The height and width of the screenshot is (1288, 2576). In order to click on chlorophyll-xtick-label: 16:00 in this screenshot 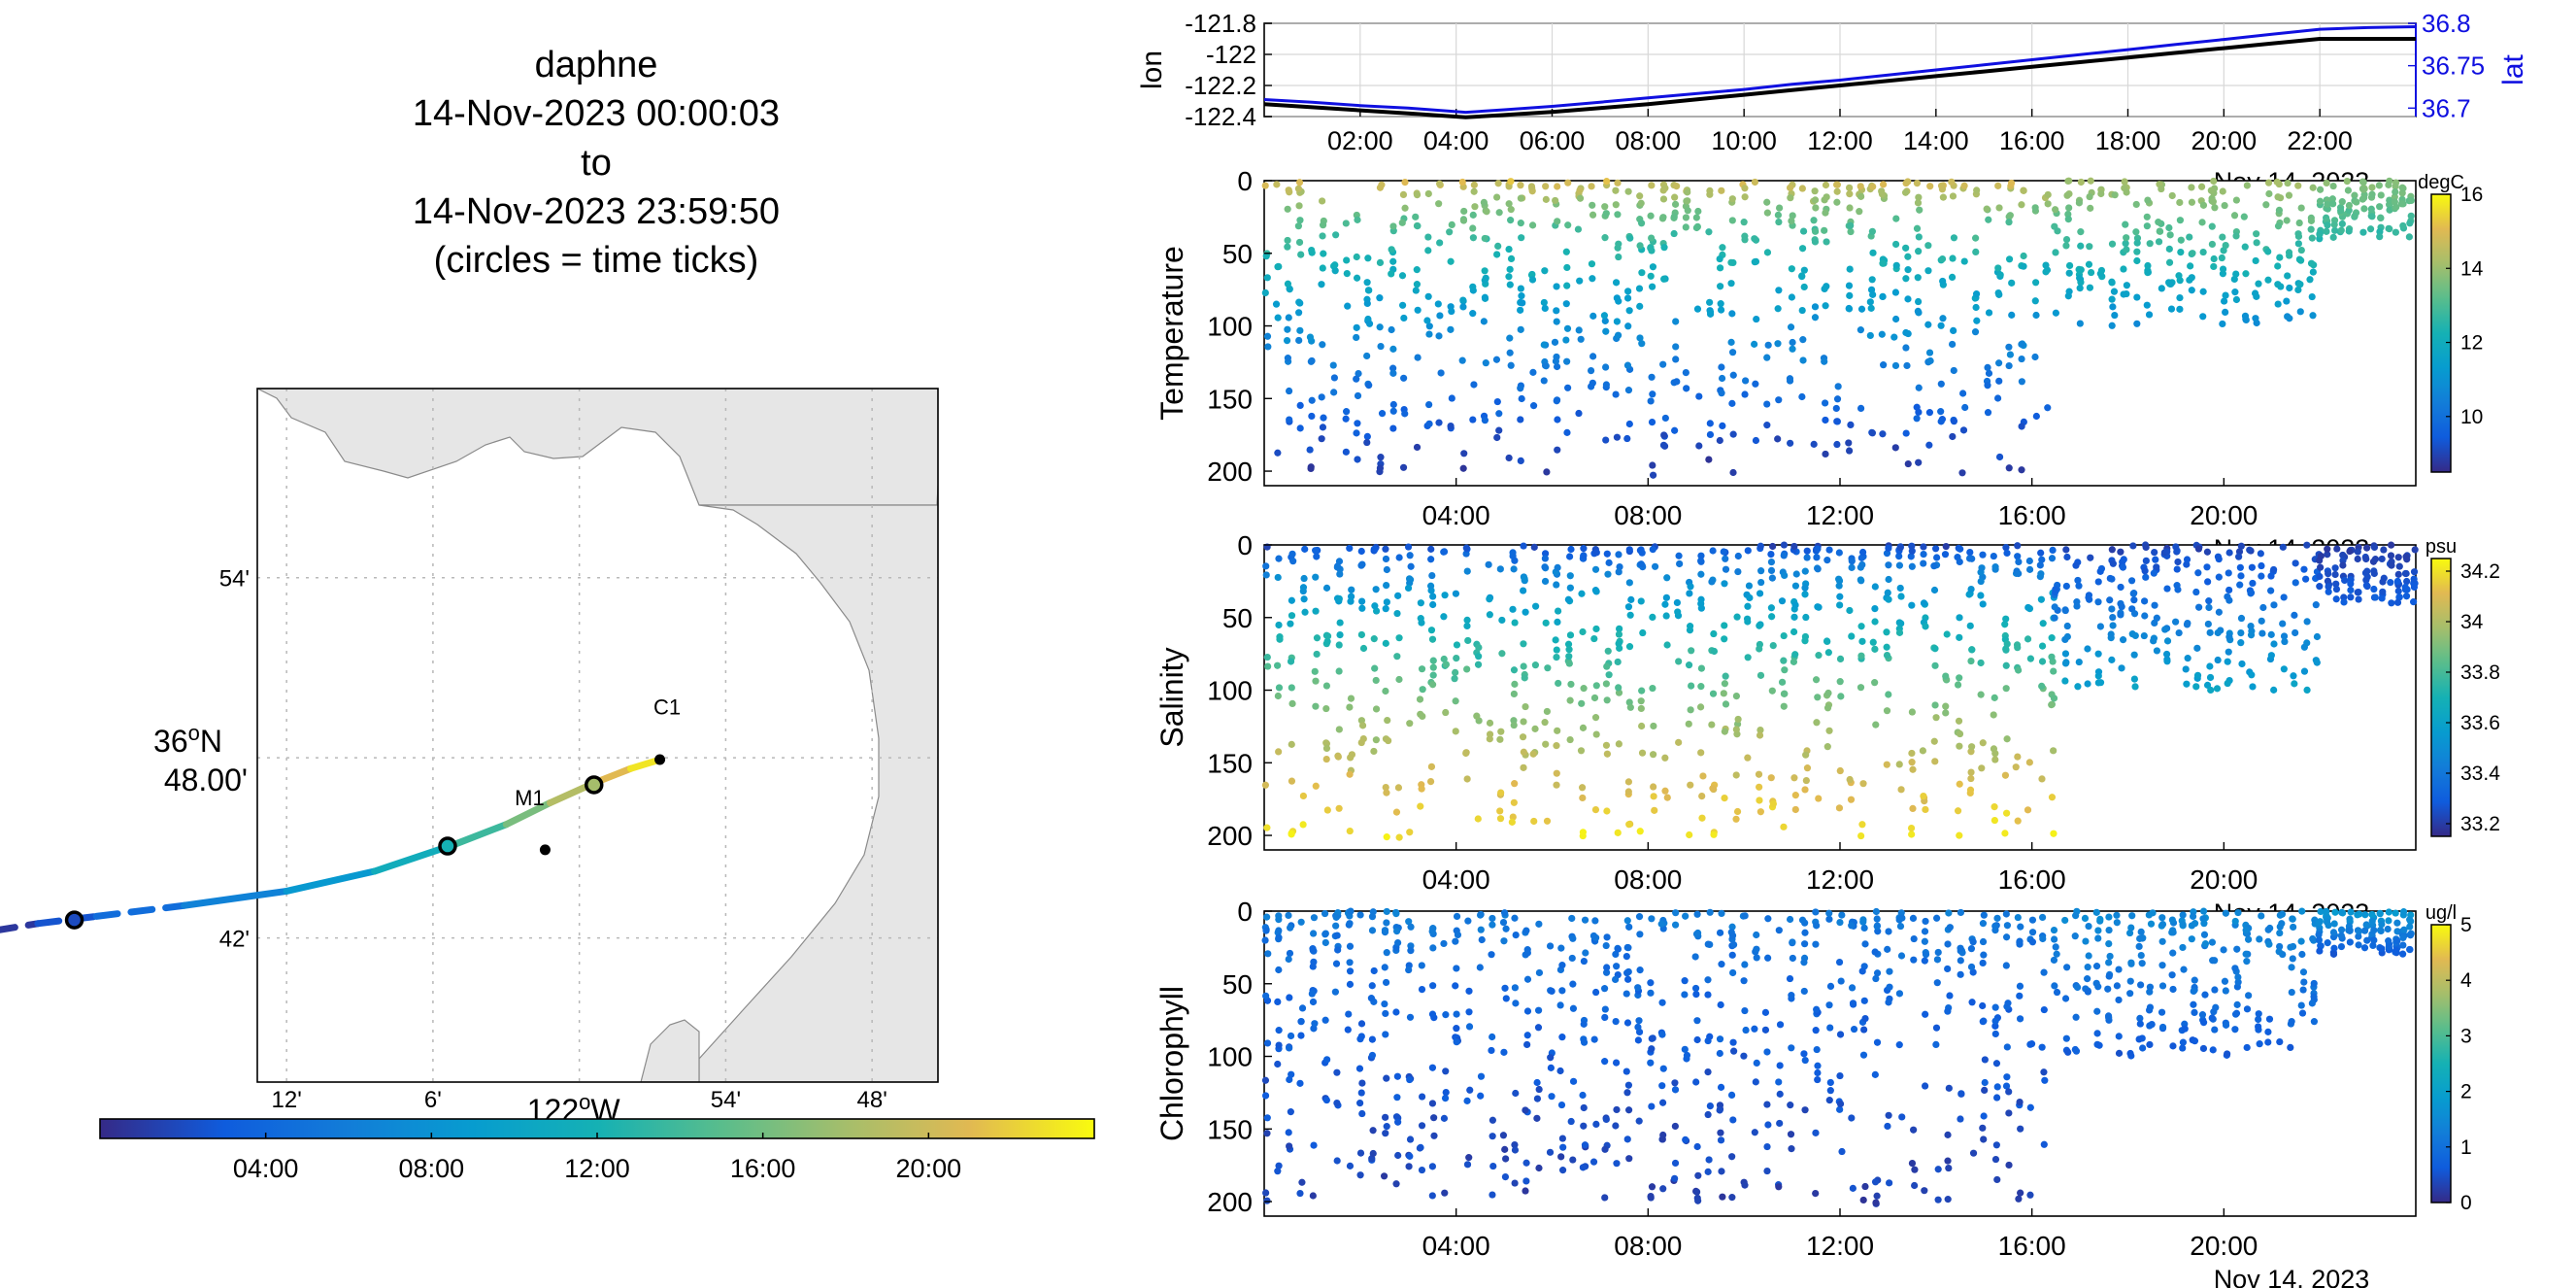, I will do `click(2032, 1246)`.